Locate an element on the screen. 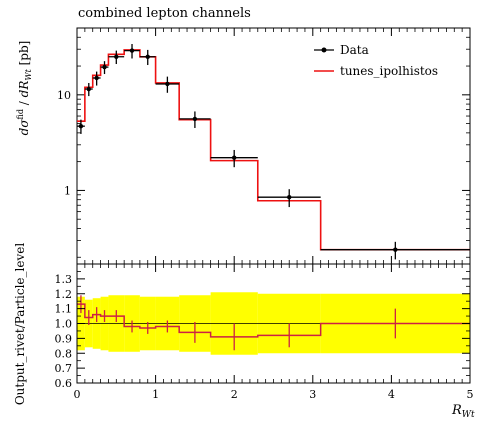 This screenshot has height=422, width=487. main-y-tick-label: 1 is located at coordinates (67, 190).